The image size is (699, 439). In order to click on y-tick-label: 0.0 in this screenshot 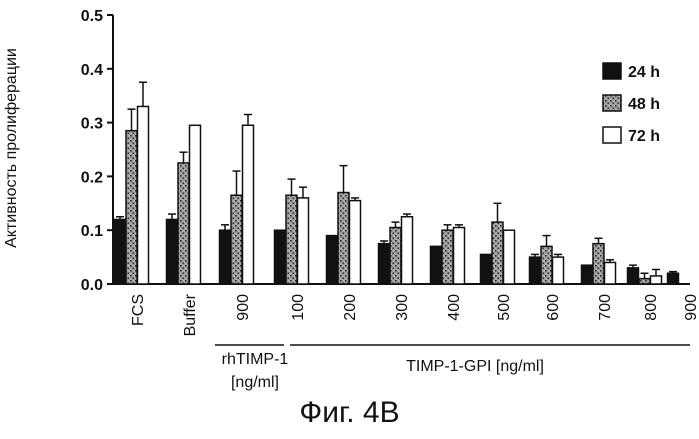, I will do `click(92, 285)`.